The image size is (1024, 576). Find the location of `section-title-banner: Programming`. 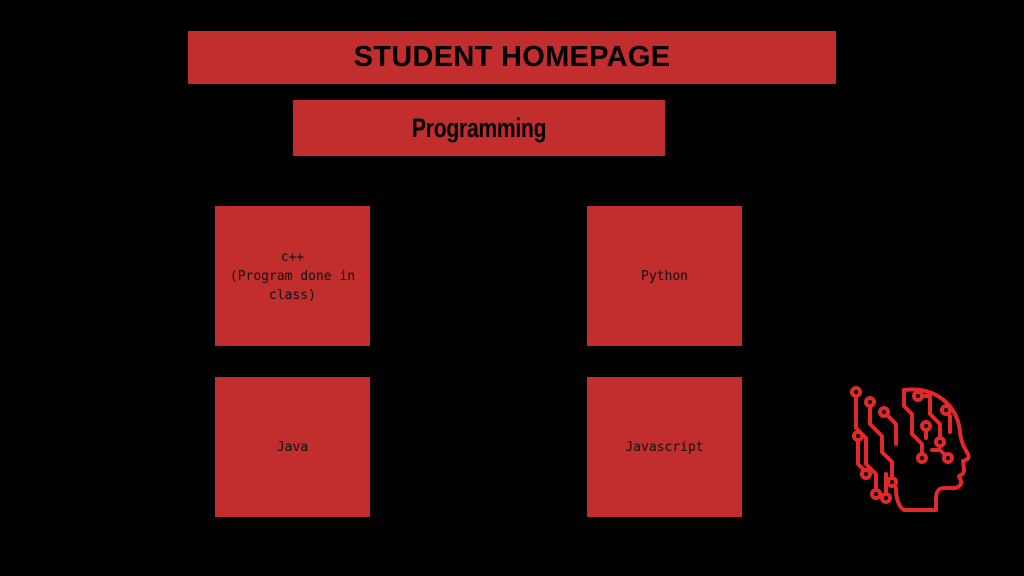

section-title-banner: Programming is located at coordinates (479, 128).